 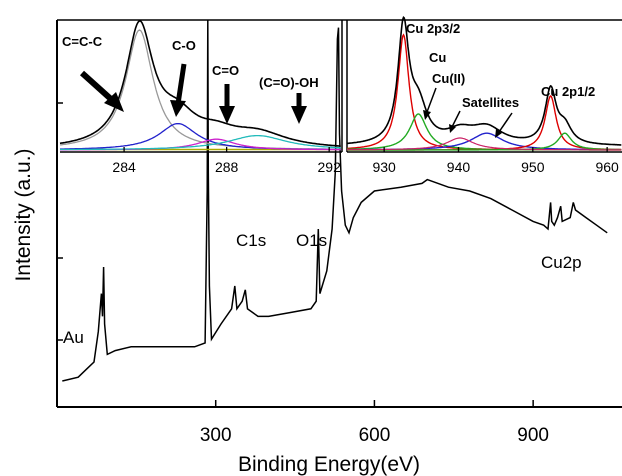 What do you see at coordinates (568, 91) in the screenshot?
I see `inset2-label-cu2p12: Cu 2p1/2` at bounding box center [568, 91].